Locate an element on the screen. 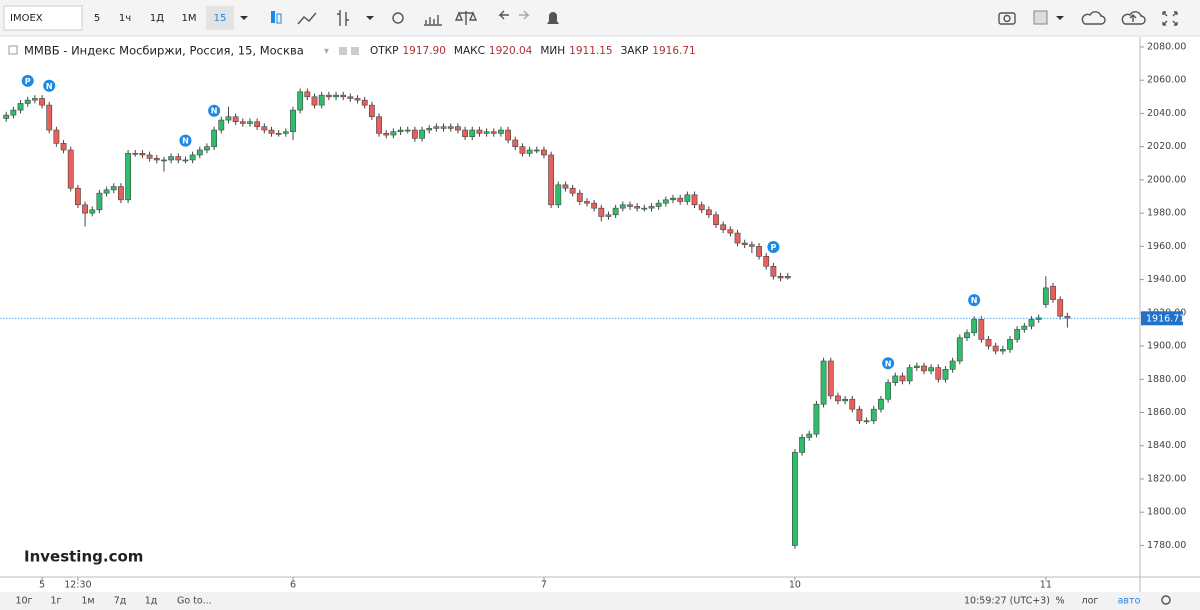 The width and height of the screenshot is (1200, 610). event-marker-label: P is located at coordinates (773, 247).